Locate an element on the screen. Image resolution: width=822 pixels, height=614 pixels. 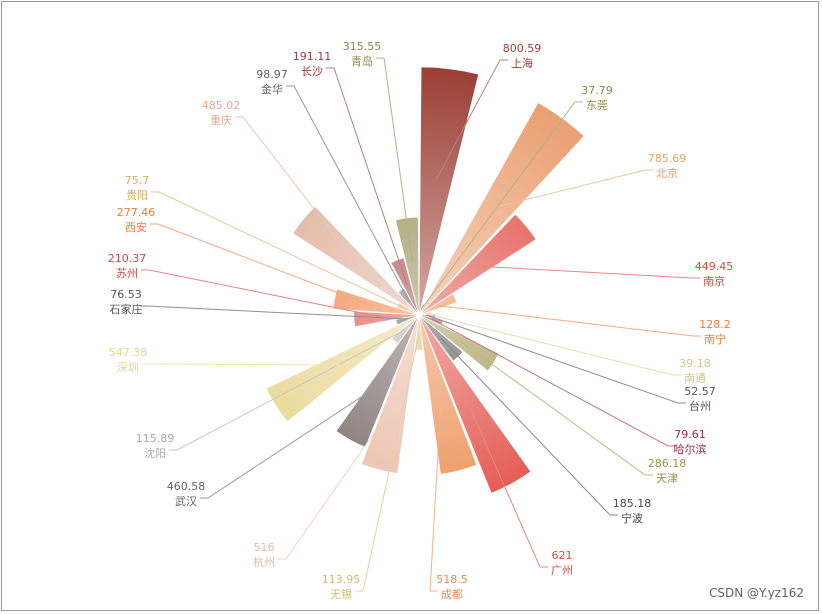
value-label-成都: 518.5 is located at coordinates (452, 579).